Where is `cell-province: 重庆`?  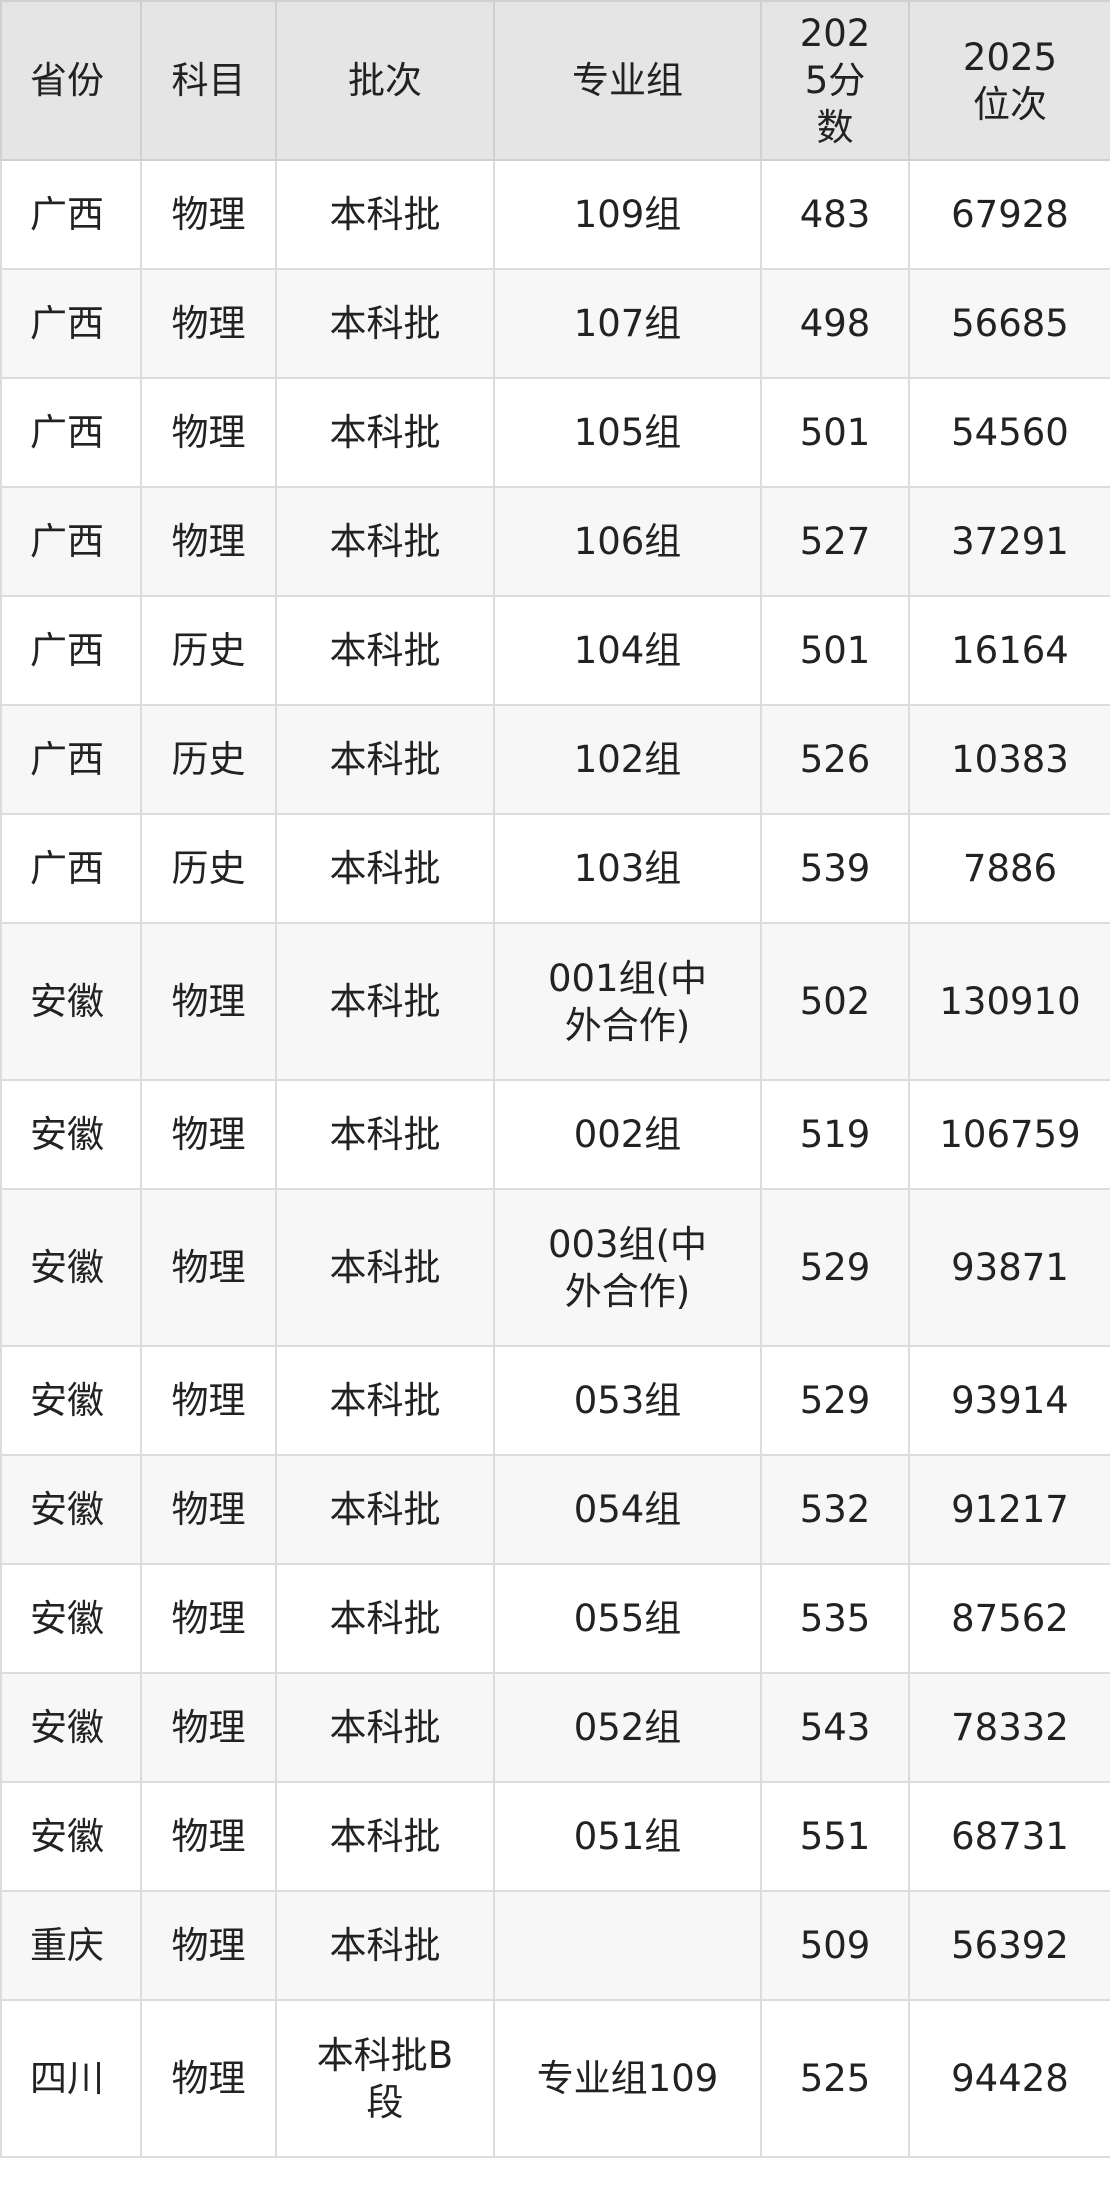
cell-province: 重庆 is located at coordinates (71, 1945).